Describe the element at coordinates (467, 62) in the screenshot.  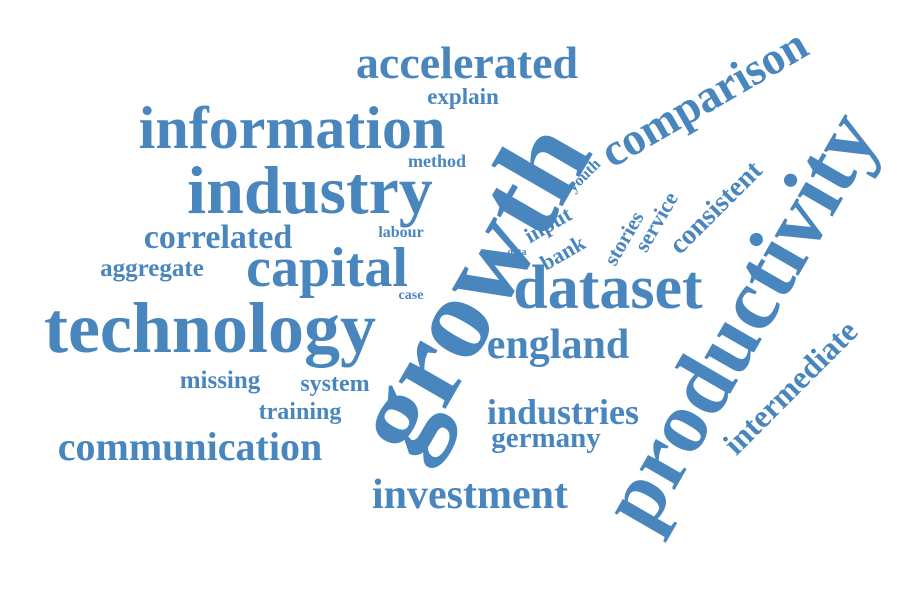
I see `word-accelerated: accelerated` at that location.